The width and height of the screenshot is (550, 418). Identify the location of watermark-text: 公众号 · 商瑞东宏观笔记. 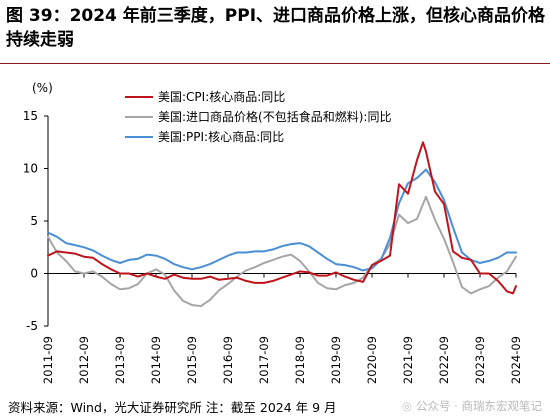
(479, 406).